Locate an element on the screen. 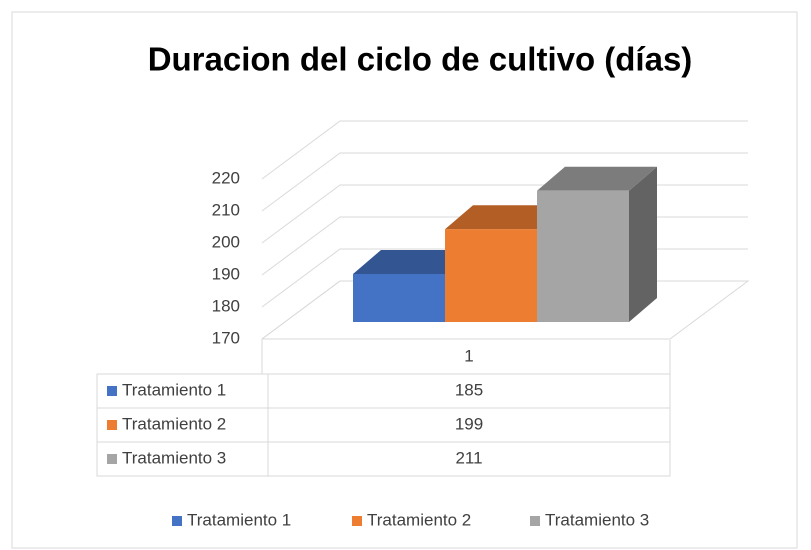  table-row is located at coordinates (383, 459).